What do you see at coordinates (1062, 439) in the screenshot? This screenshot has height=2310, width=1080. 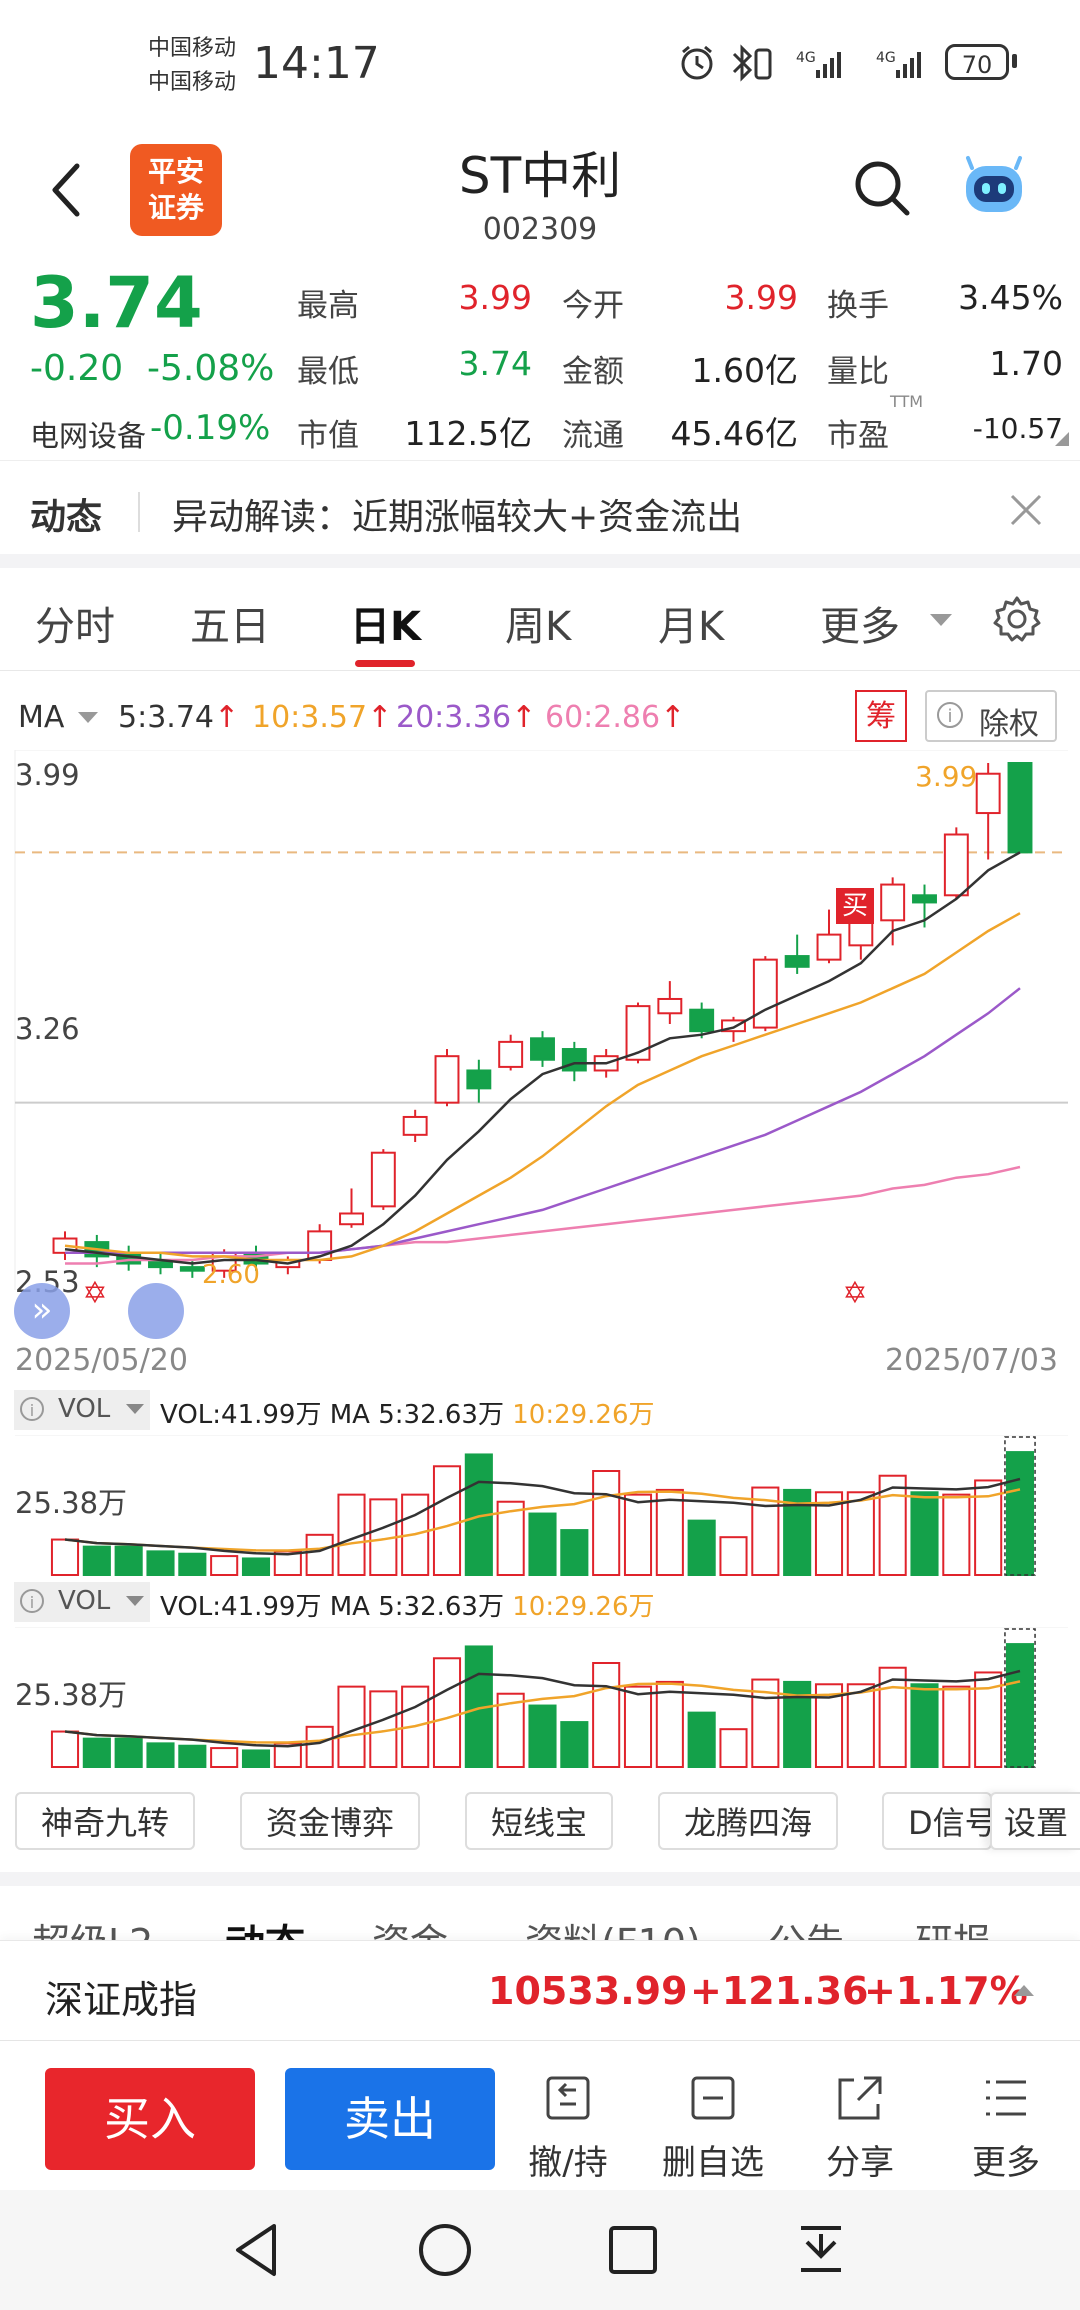 I see `corner-expand-icon` at bounding box center [1062, 439].